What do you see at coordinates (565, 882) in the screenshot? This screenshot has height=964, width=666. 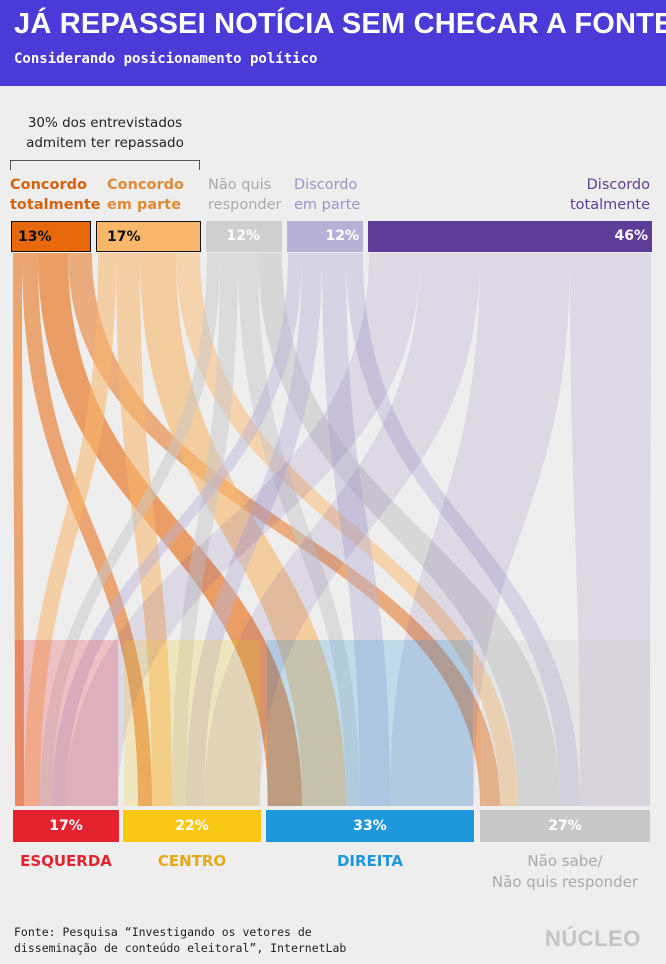 I see `bottom-label-line: Não quis responder` at bounding box center [565, 882].